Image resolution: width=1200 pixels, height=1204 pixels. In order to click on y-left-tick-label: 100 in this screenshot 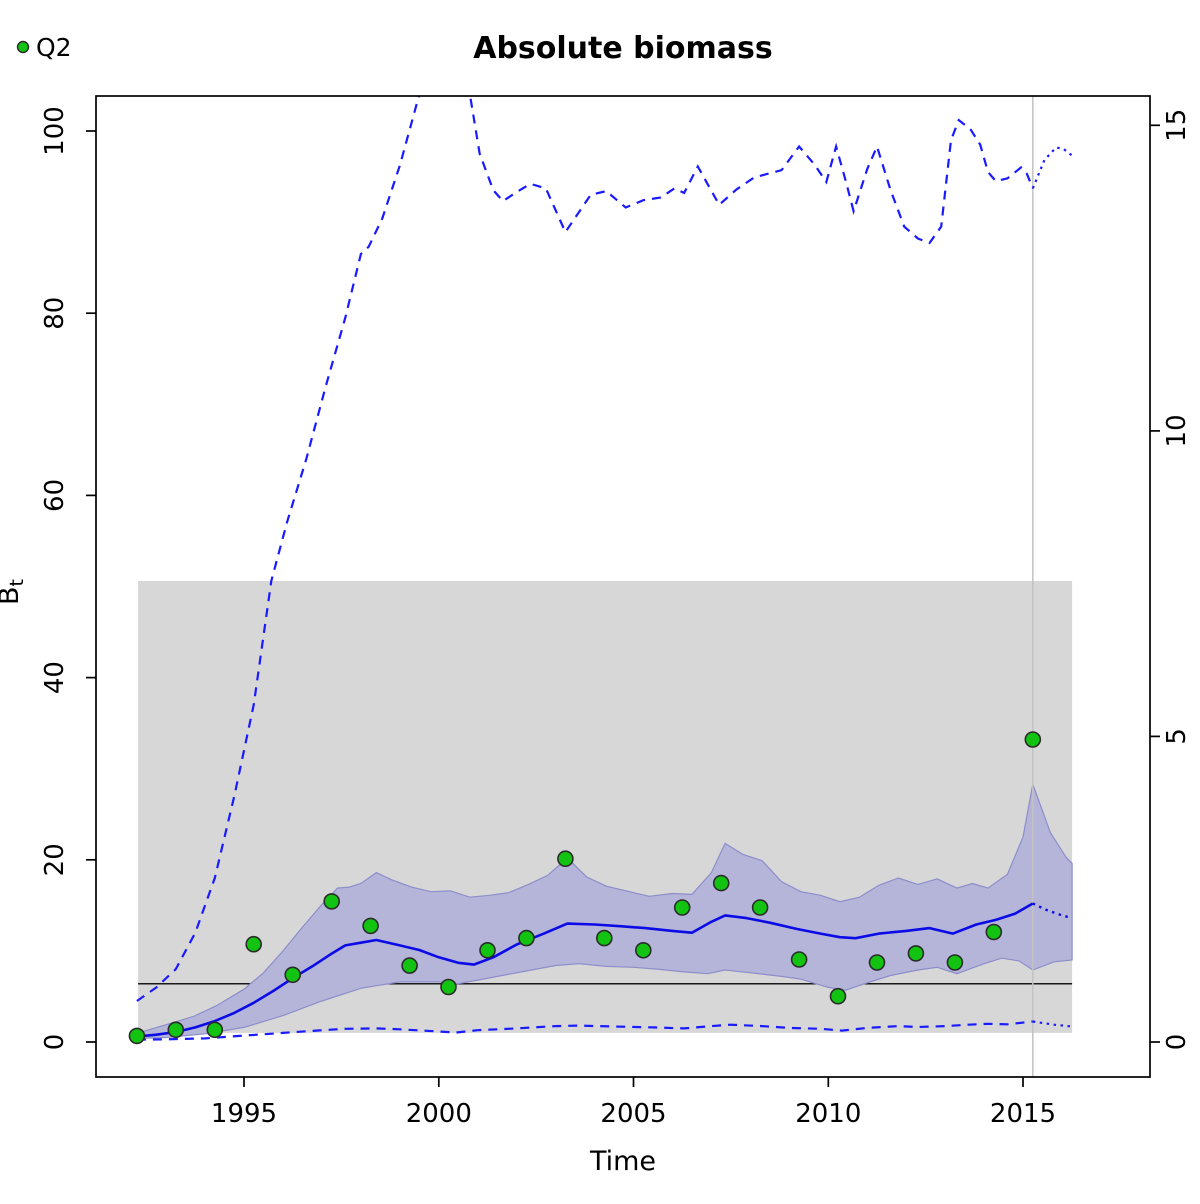, I will do `click(55, 131)`.